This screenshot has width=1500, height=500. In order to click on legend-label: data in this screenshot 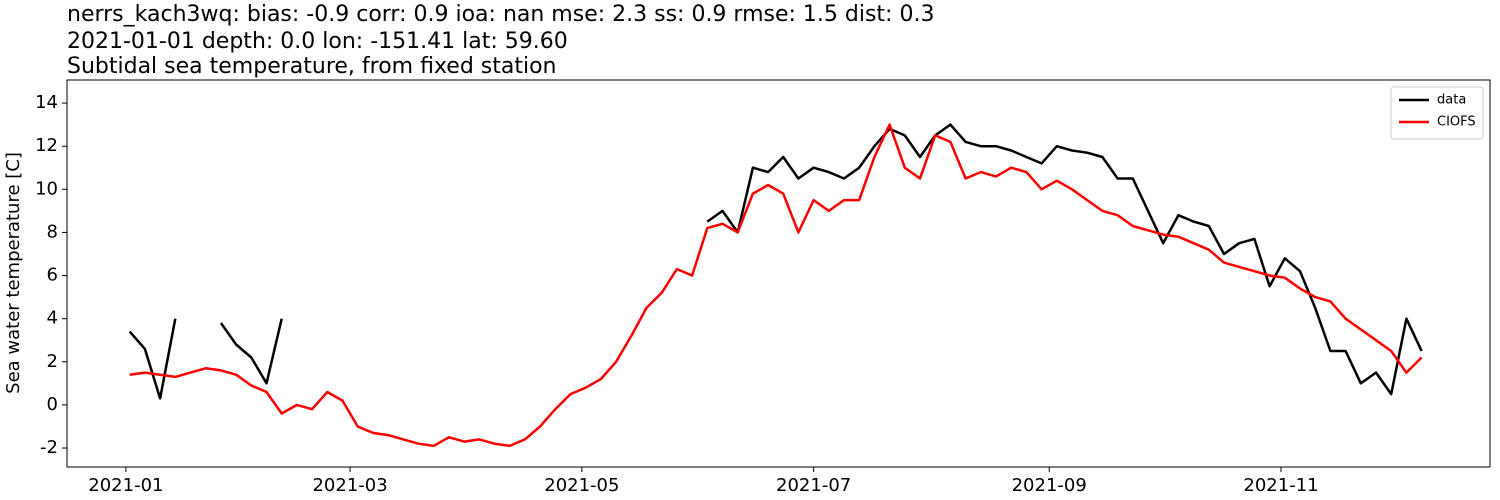, I will do `click(1451, 100)`.